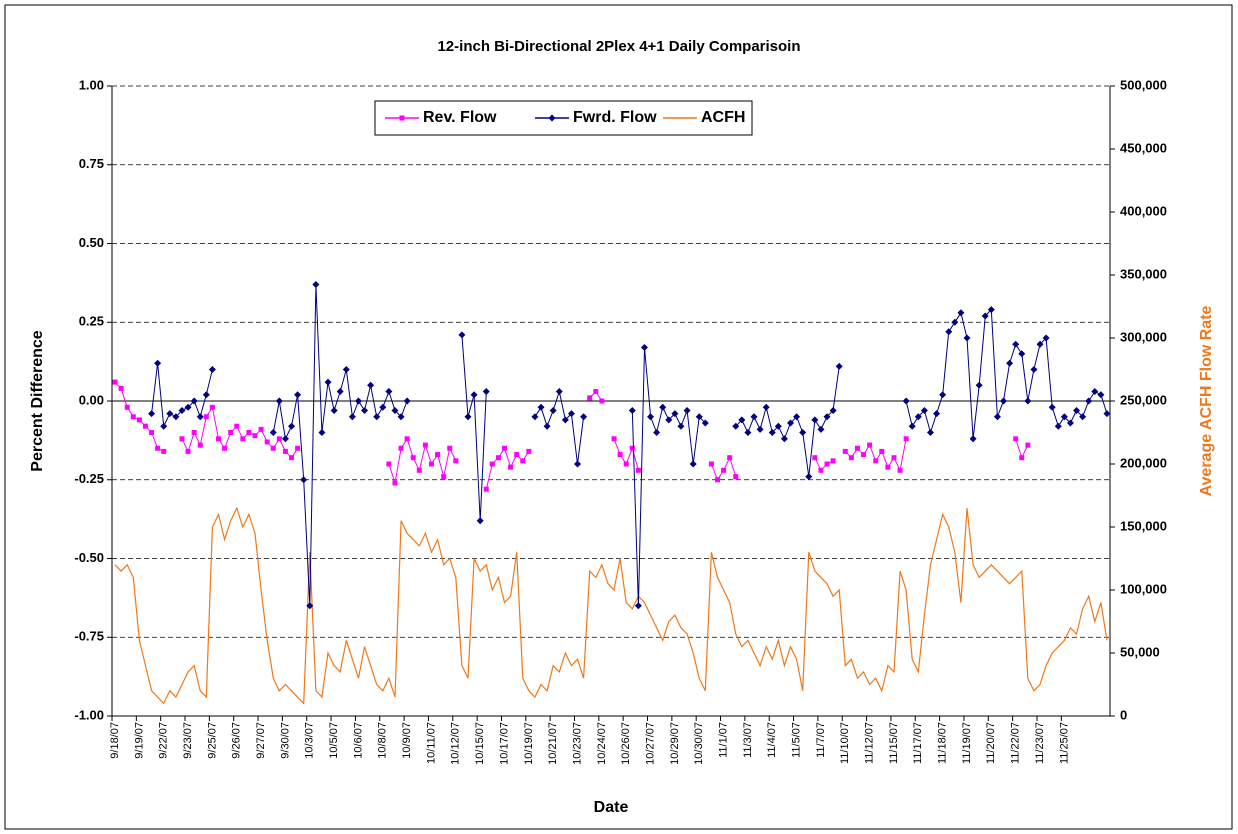 The image size is (1238, 834). I want to click on x-tick-label: 11/18/07, so click(943, 743).